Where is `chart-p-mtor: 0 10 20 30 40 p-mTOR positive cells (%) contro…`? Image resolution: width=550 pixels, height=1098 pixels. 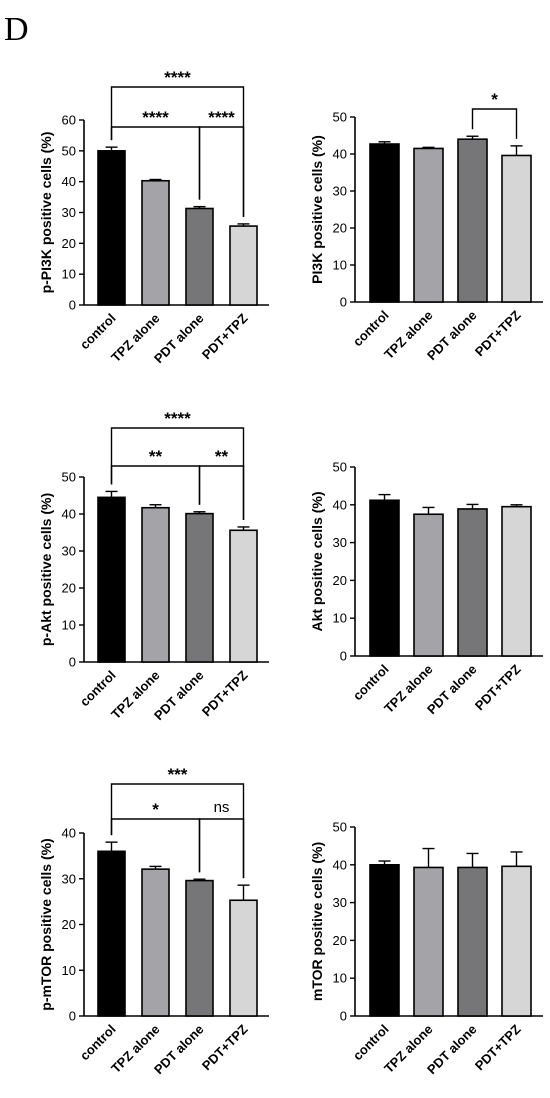
chart-p-mtor: 0 10 20 30 40 p-mTOR positive cells (%) contro… is located at coordinates (153, 921).